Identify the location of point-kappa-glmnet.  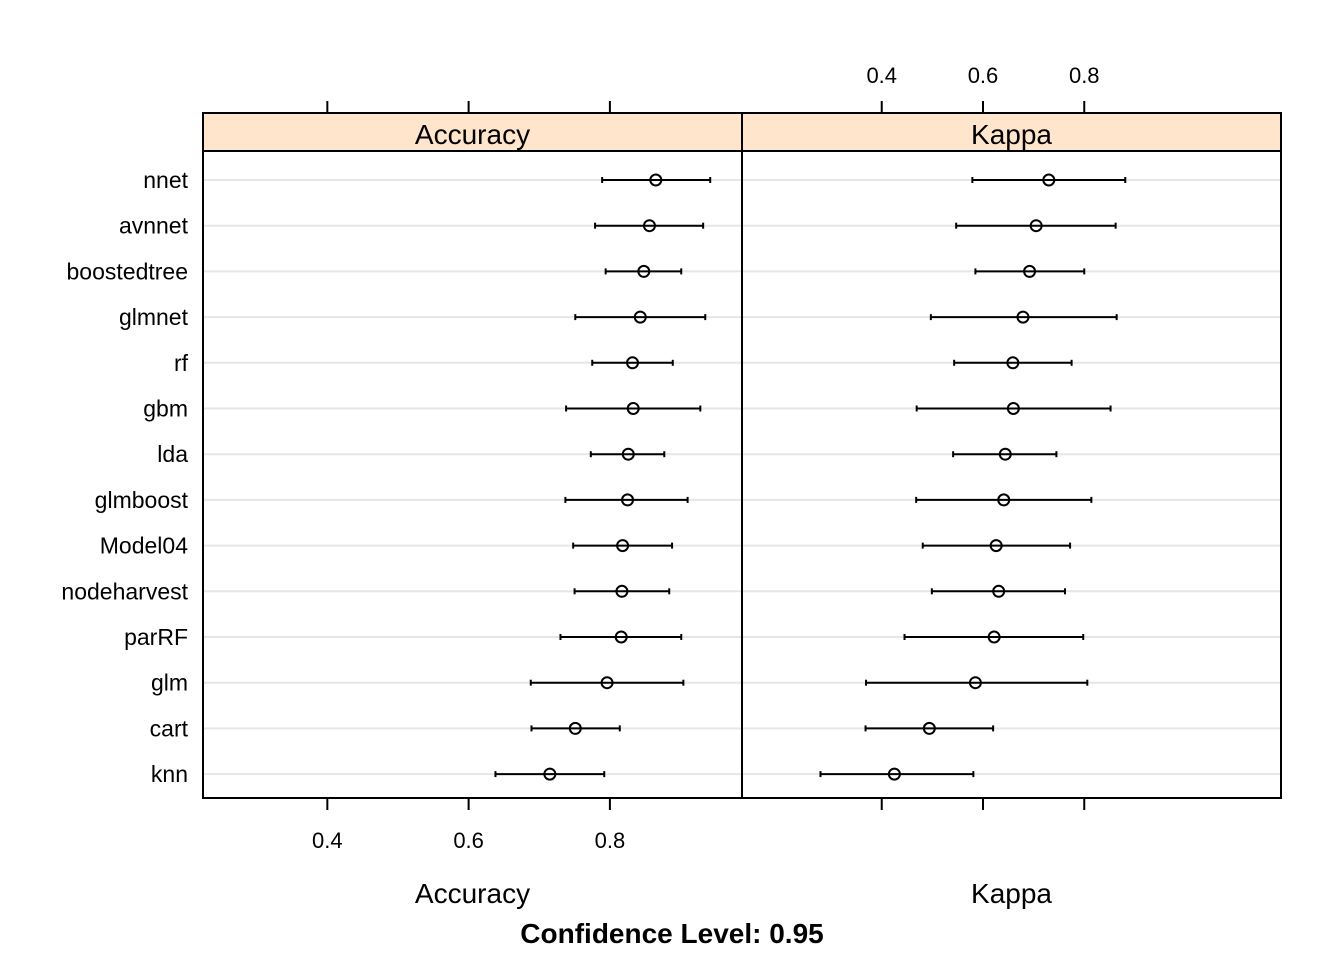
(1023, 317).